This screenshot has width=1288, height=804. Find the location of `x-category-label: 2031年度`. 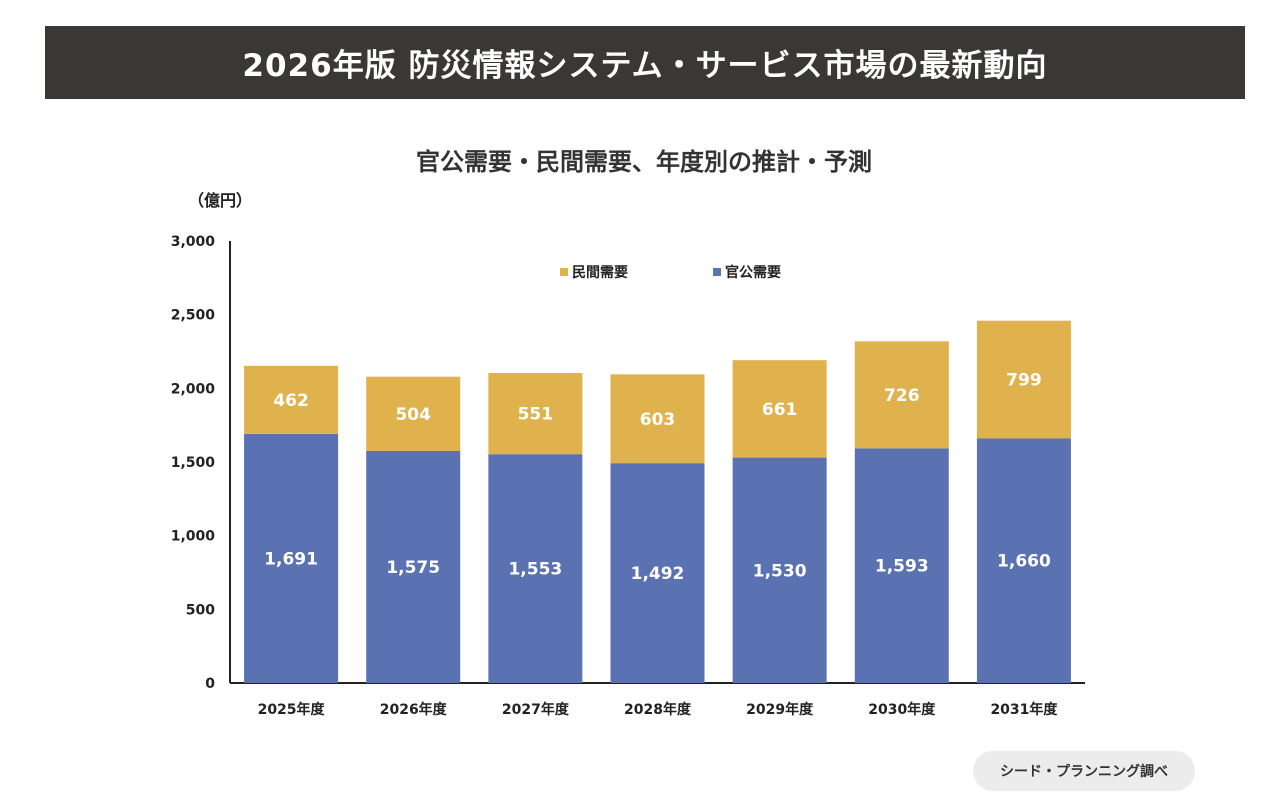

x-category-label: 2031年度 is located at coordinates (1024, 709).